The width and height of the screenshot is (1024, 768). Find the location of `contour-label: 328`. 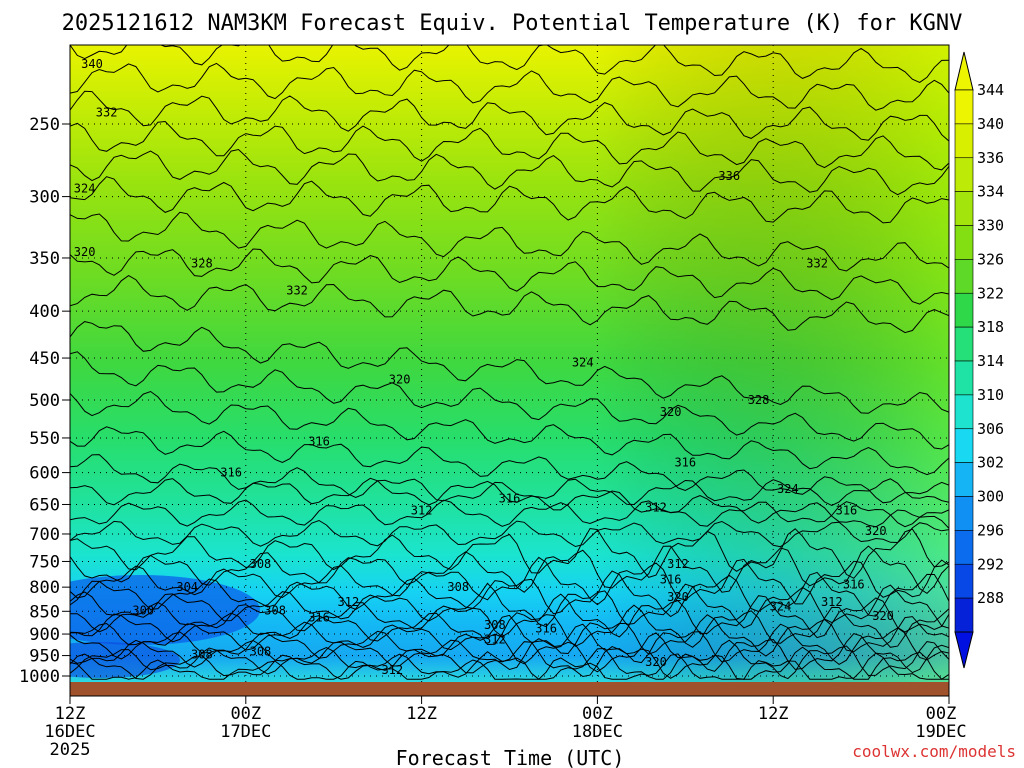

contour-label: 328 is located at coordinates (202, 264).